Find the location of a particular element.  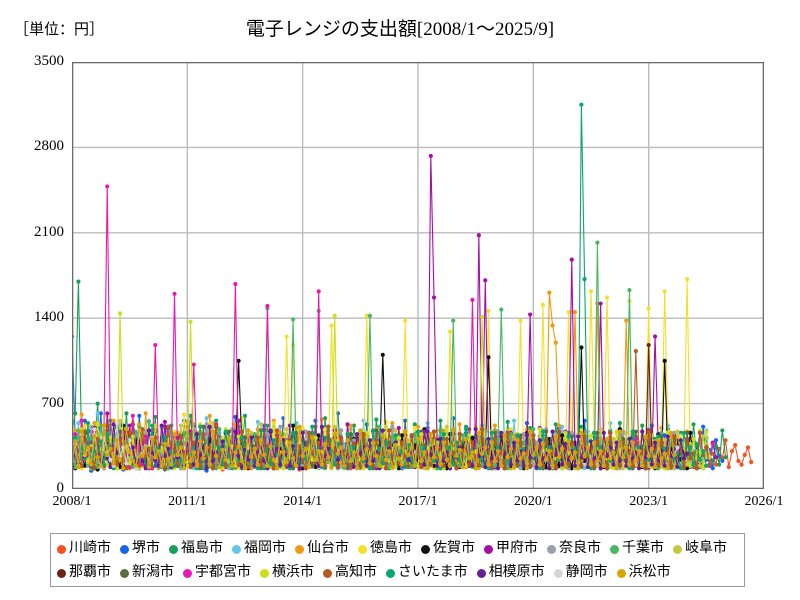

legend-item-静岡市: 静岡市 is located at coordinates (580, 573).